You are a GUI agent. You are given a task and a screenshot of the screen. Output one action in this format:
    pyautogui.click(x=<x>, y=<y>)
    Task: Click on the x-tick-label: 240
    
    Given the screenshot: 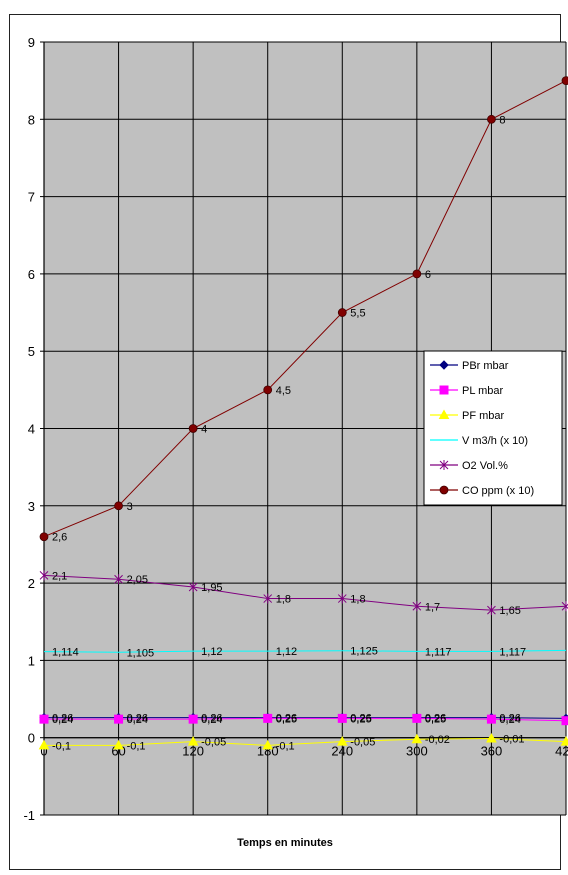 What is the action you would take?
    pyautogui.click(x=342, y=751)
    